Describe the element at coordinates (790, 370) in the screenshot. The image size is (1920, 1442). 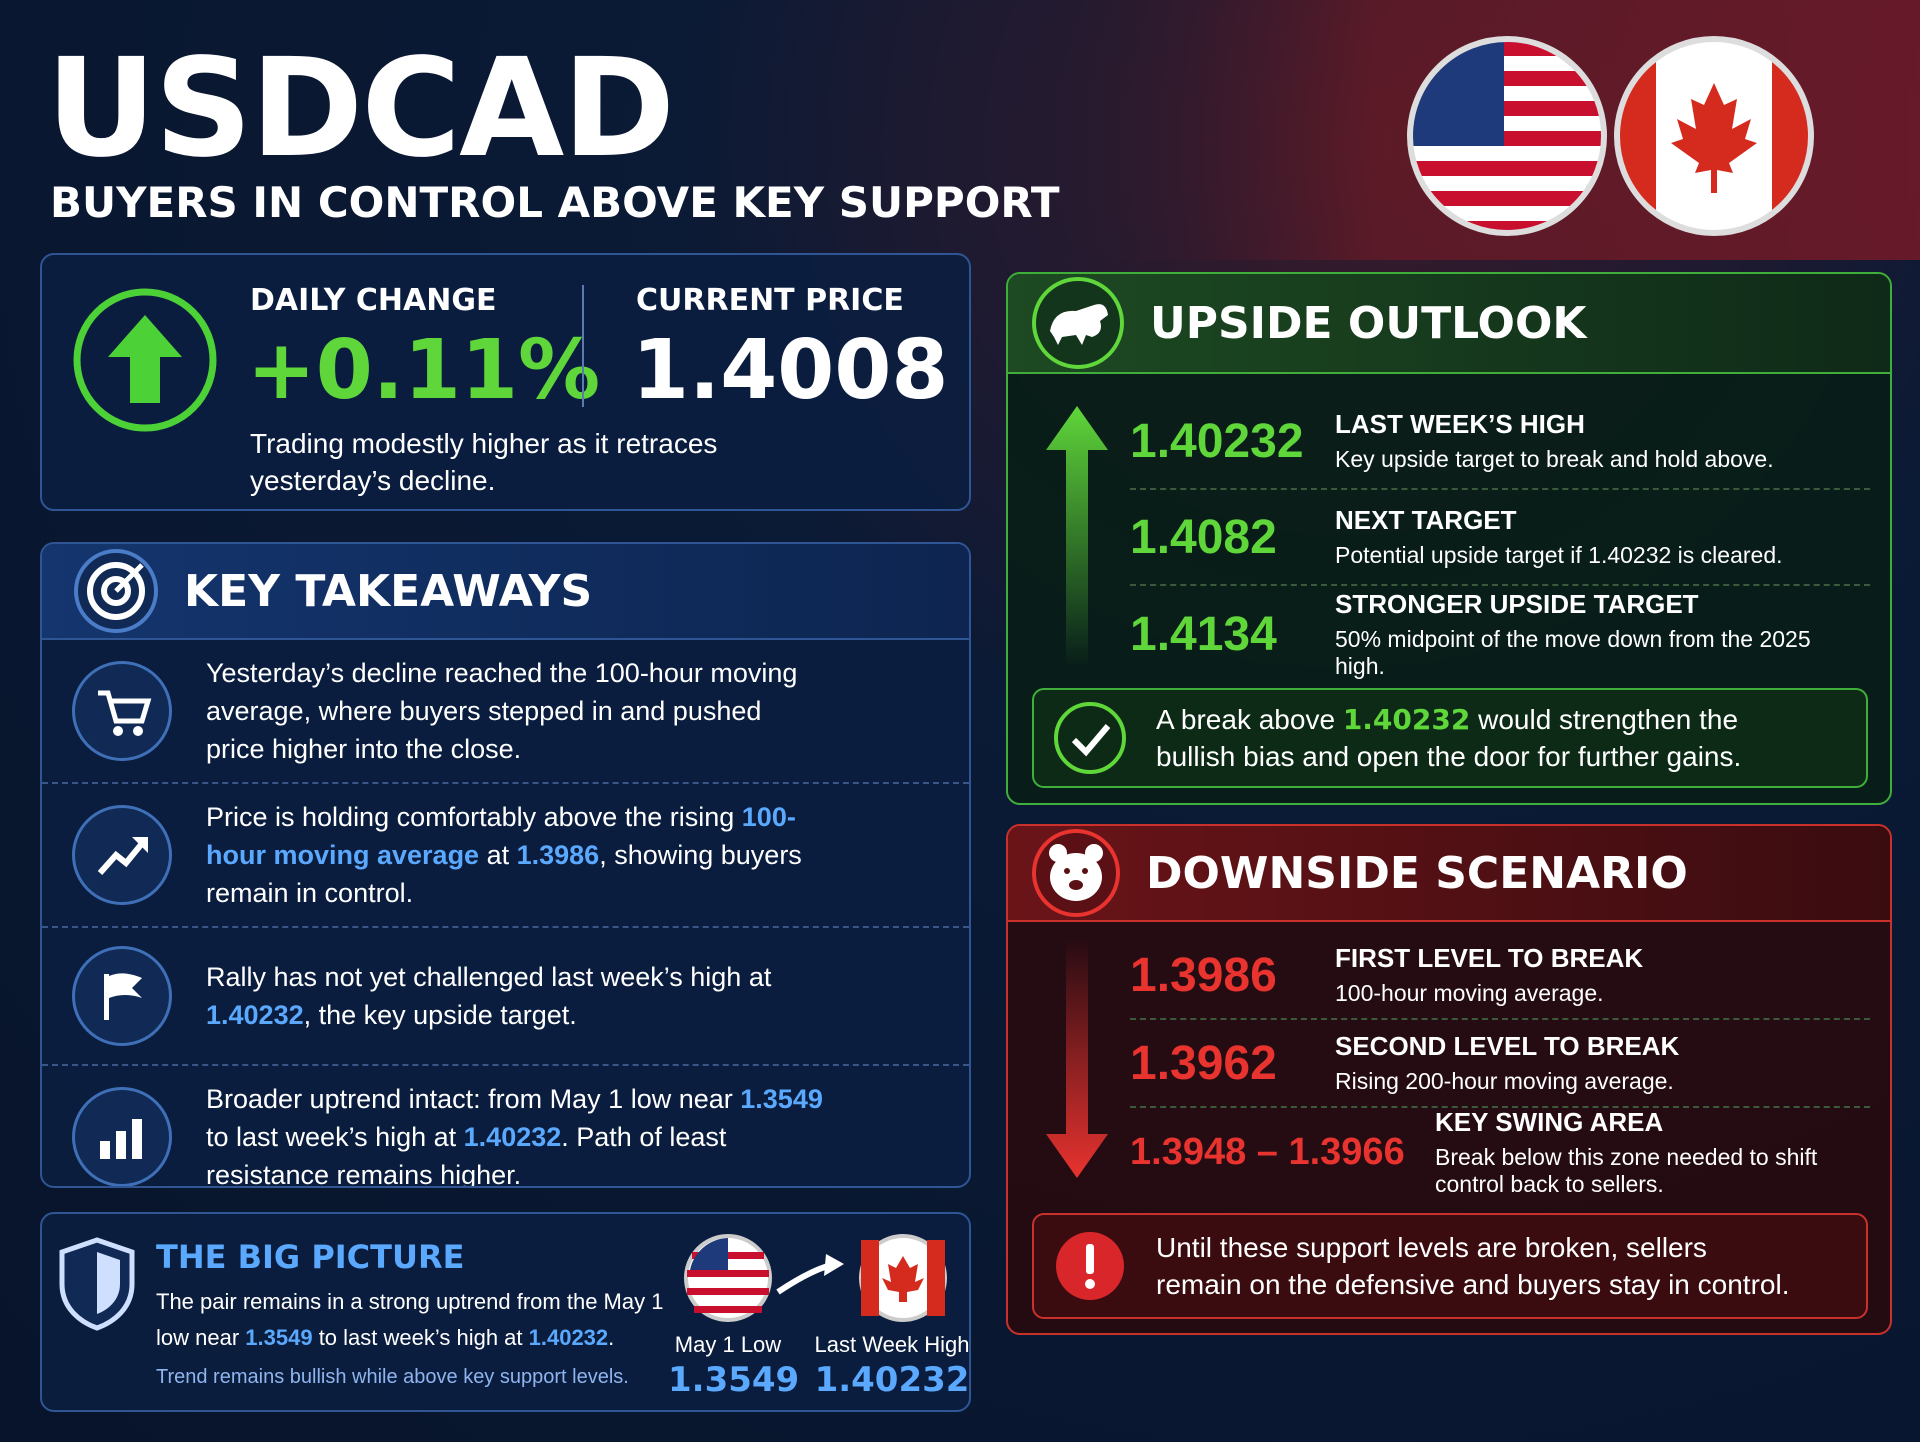
I see `current-price: 1.4008` at that location.